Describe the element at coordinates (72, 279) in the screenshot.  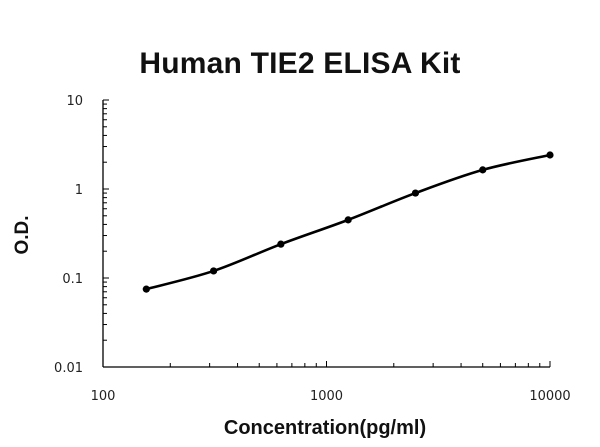
I see `y-tick-label: 0.1` at that location.